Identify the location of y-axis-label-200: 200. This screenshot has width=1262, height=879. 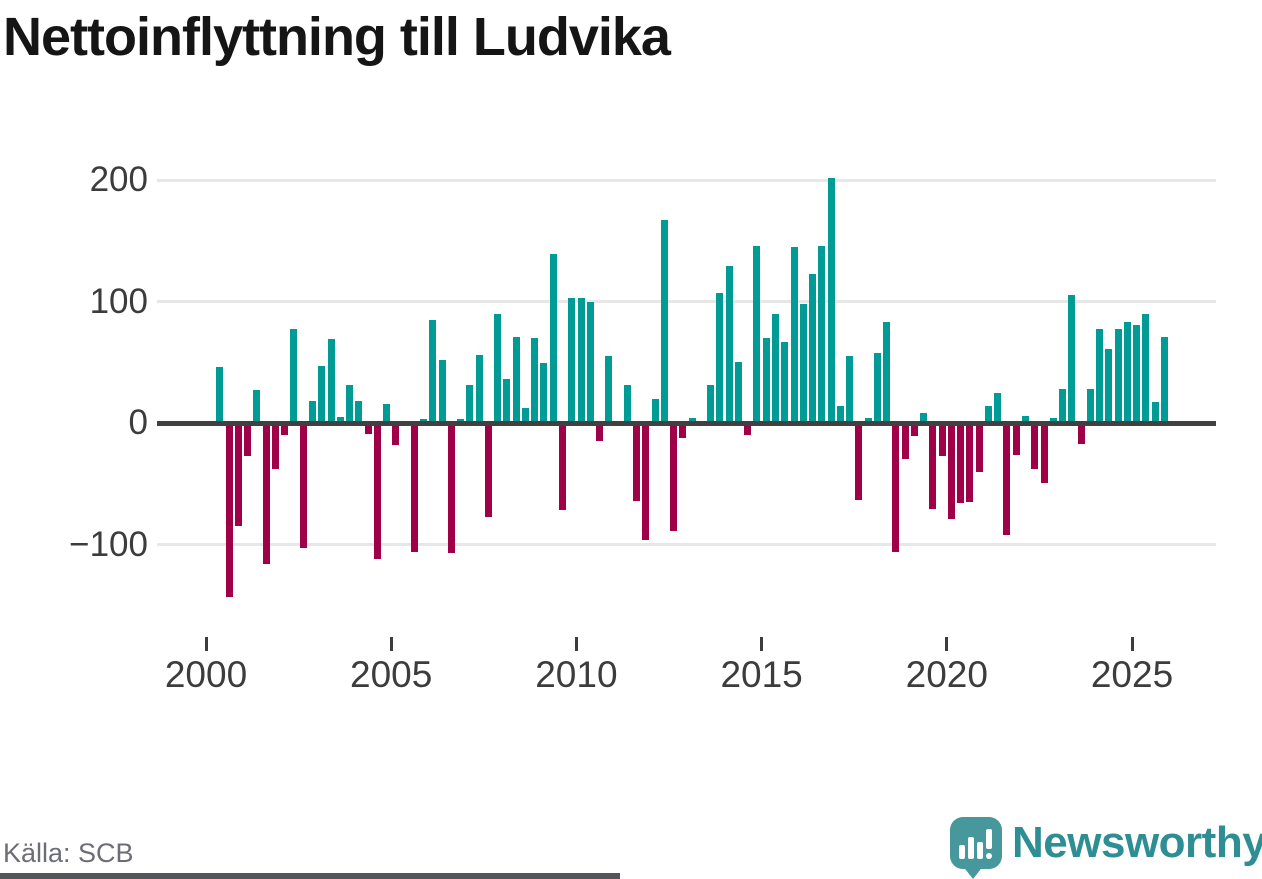
(118, 179).